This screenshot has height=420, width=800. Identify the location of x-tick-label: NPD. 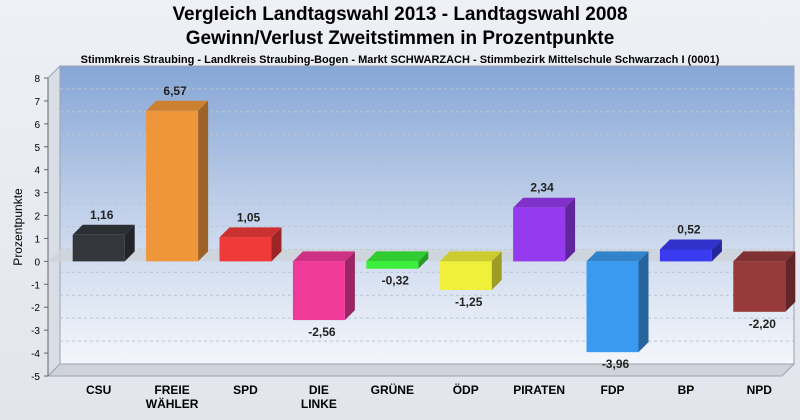
(760, 390).